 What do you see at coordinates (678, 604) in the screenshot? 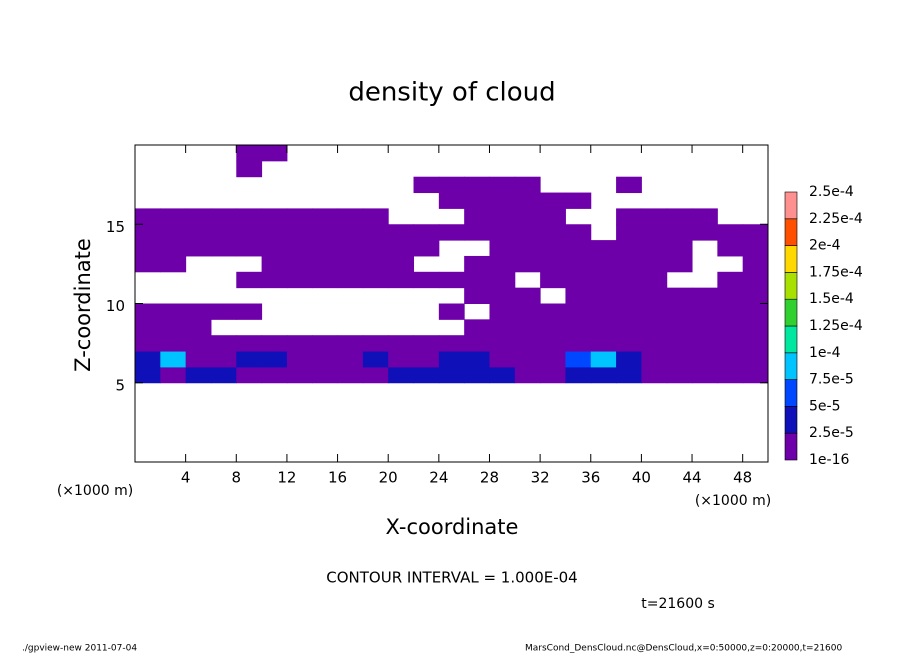
I see `time-label: t=21600 s` at bounding box center [678, 604].